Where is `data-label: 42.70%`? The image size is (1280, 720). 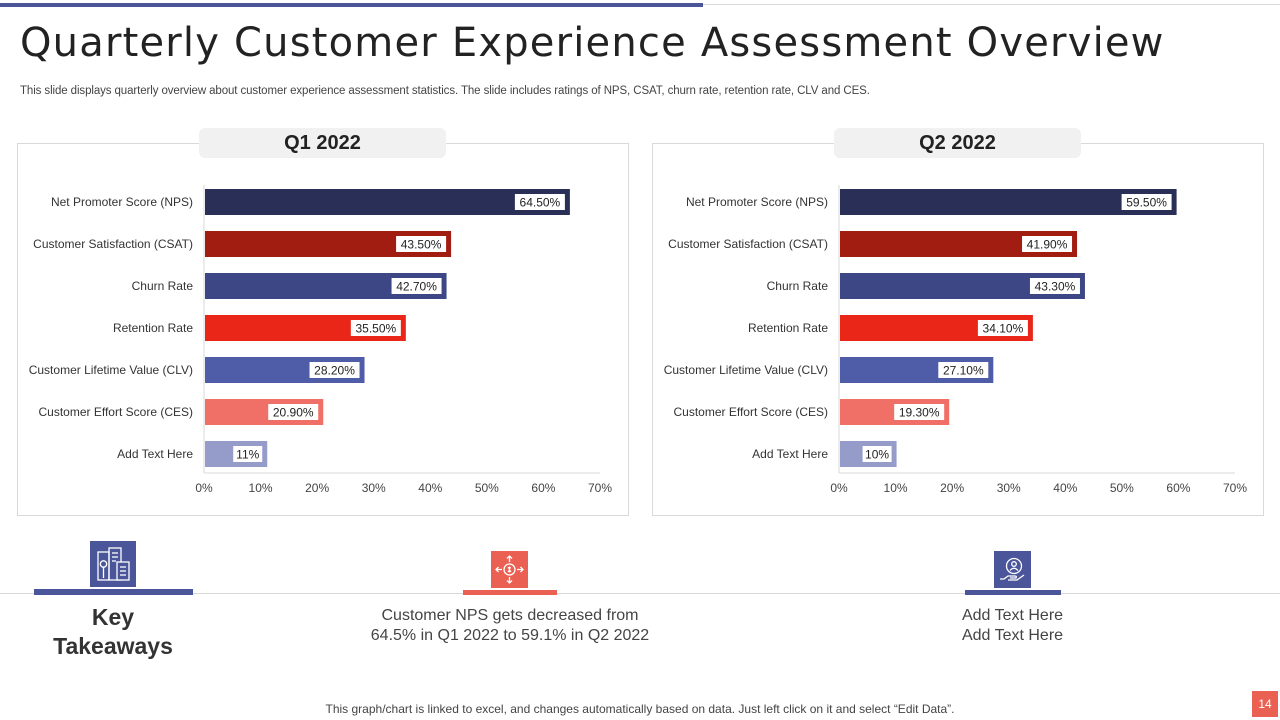 data-label: 42.70% is located at coordinates (416, 287).